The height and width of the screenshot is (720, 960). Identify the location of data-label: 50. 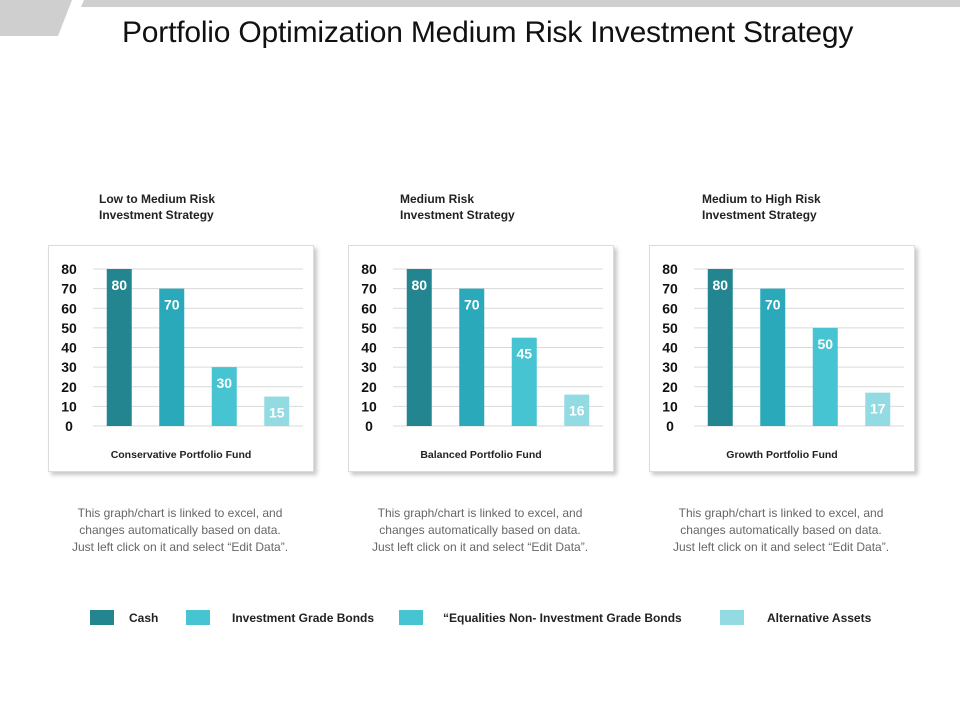
(825, 344).